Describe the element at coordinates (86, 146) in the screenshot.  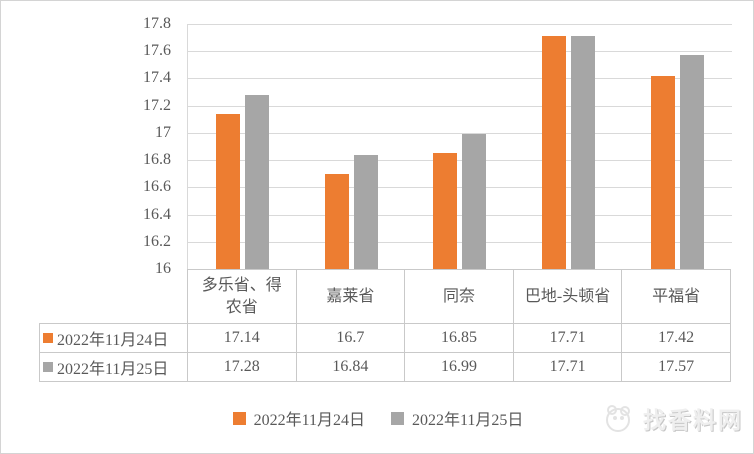
I see `y-axis: 17.8 17.6 17.4 17.2 17 16.8 16.6 16.4 16.2 16` at that location.